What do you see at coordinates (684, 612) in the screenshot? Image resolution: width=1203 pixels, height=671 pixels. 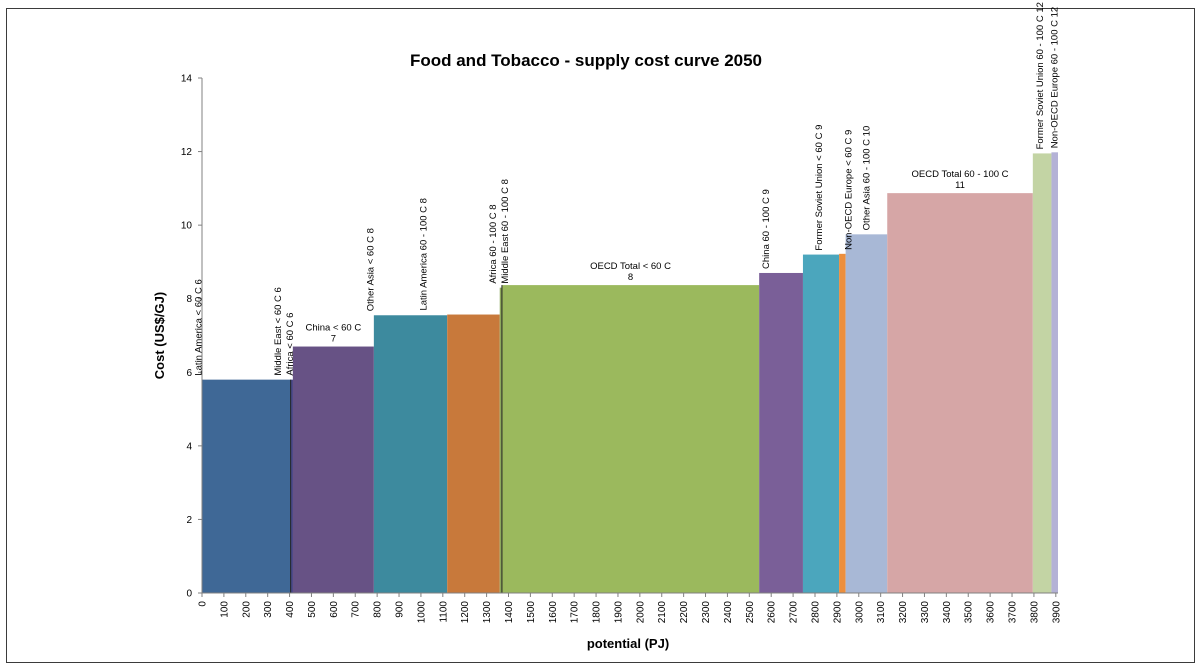 I see `x-tick-label: 2200` at bounding box center [684, 612].